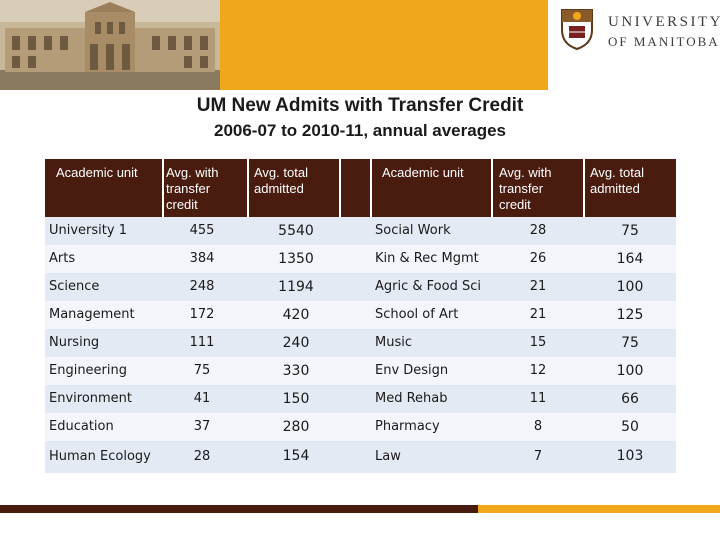 The height and width of the screenshot is (540, 720). What do you see at coordinates (296, 259) in the screenshot?
I see `total-admitted-cell: 1350` at bounding box center [296, 259].